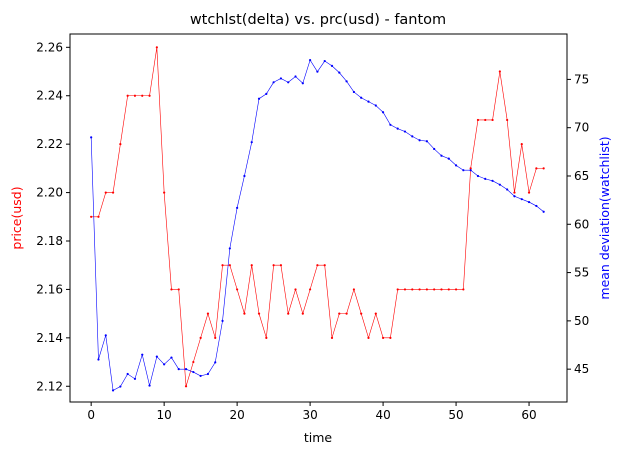 This screenshot has height=455, width=623. What do you see at coordinates (604, 217) in the screenshot?
I see `right-axis-label: mean deviation(watchlist)` at bounding box center [604, 217].